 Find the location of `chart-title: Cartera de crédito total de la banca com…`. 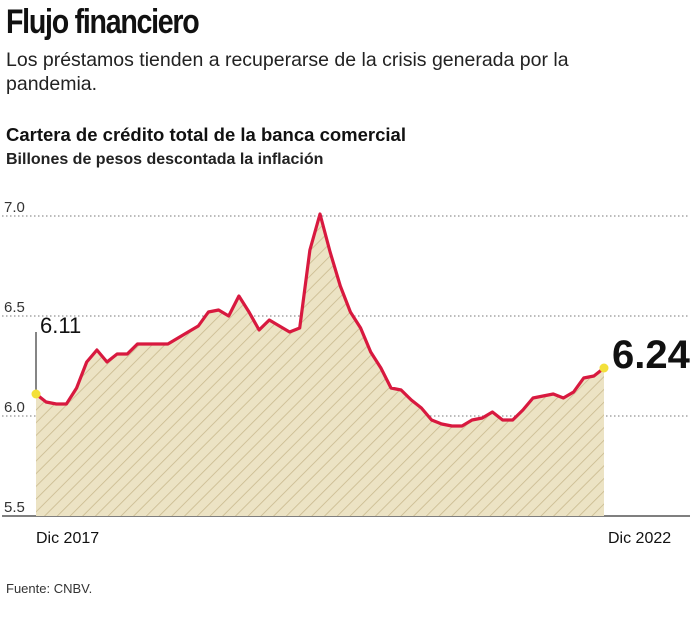

chart-title: Cartera de crédito total de la banca com… is located at coordinates (206, 134).